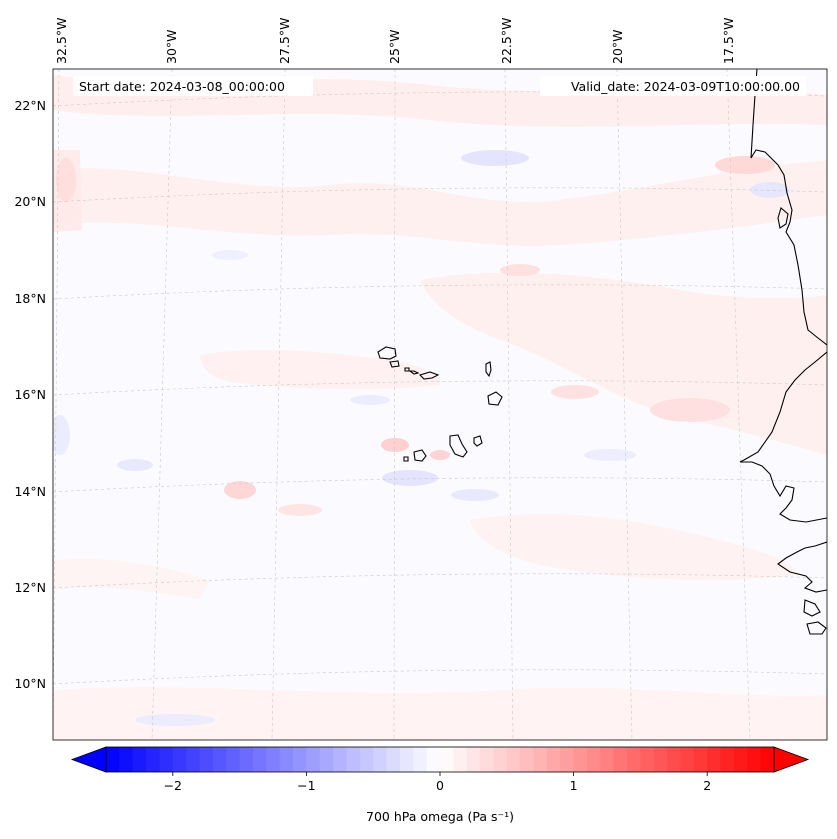 The height and width of the screenshot is (839, 837). Describe the element at coordinates (791, 759) in the screenshot. I see `colorbar-extend-max` at that location.